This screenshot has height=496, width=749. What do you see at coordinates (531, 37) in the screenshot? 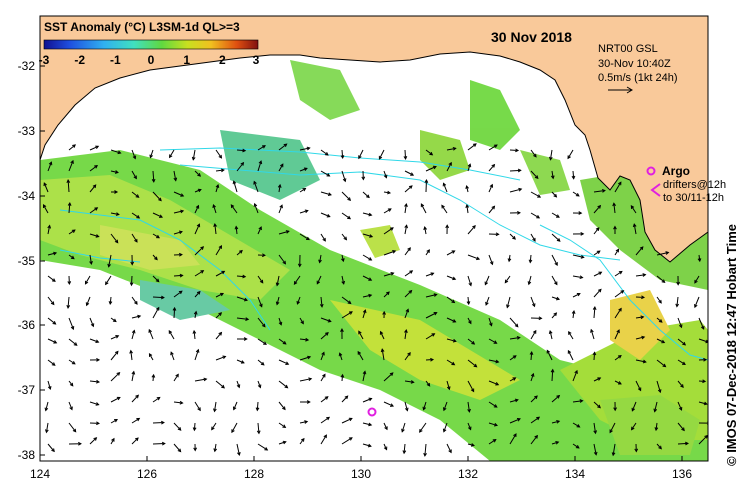
I see `map-date: 30 Nov 2018` at bounding box center [531, 37].